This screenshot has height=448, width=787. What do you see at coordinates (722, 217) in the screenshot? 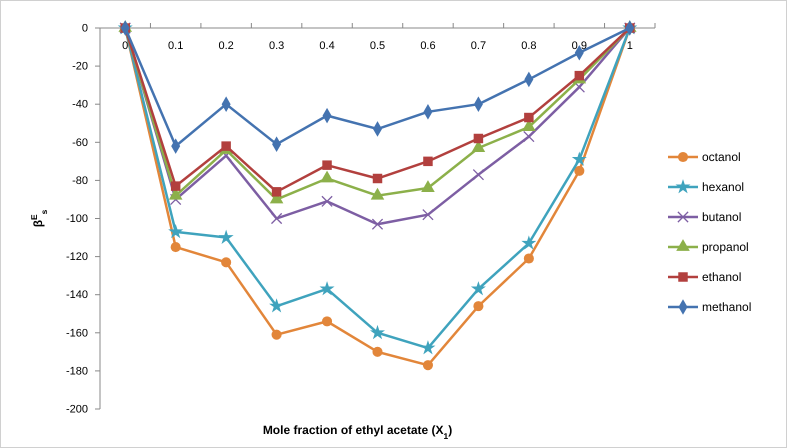
I see `legend-label: butanol` at bounding box center [722, 217].